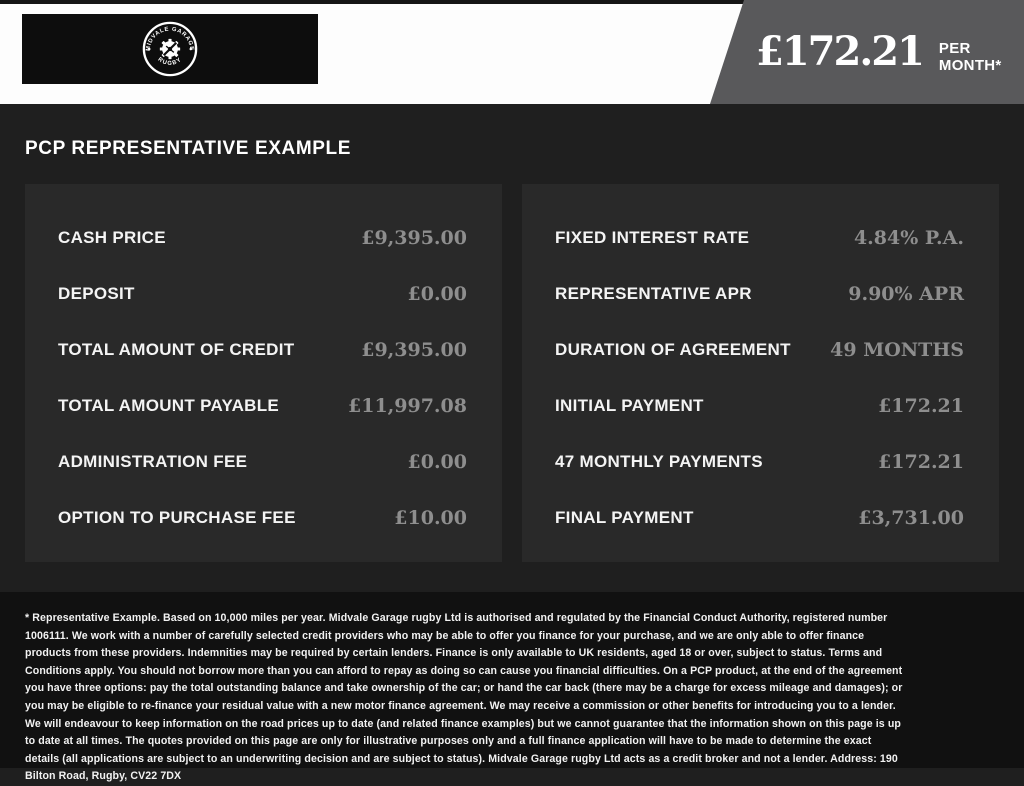  I want to click on finance-row-initial-payment: INITIAL PAYMENT £172.21, so click(759, 406).